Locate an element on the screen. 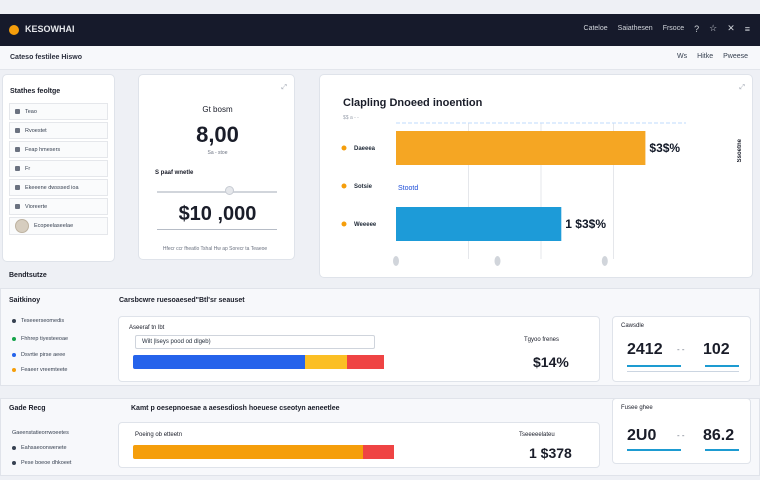 The height and width of the screenshot is (480, 760). list-item: Pese boeoe dhkoeet is located at coordinates (41, 463).